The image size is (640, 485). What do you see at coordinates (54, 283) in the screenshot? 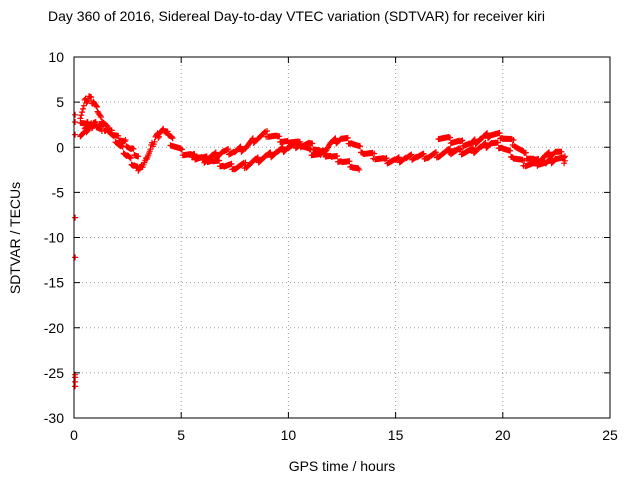
I see `y-tick-label: -15` at bounding box center [54, 283].